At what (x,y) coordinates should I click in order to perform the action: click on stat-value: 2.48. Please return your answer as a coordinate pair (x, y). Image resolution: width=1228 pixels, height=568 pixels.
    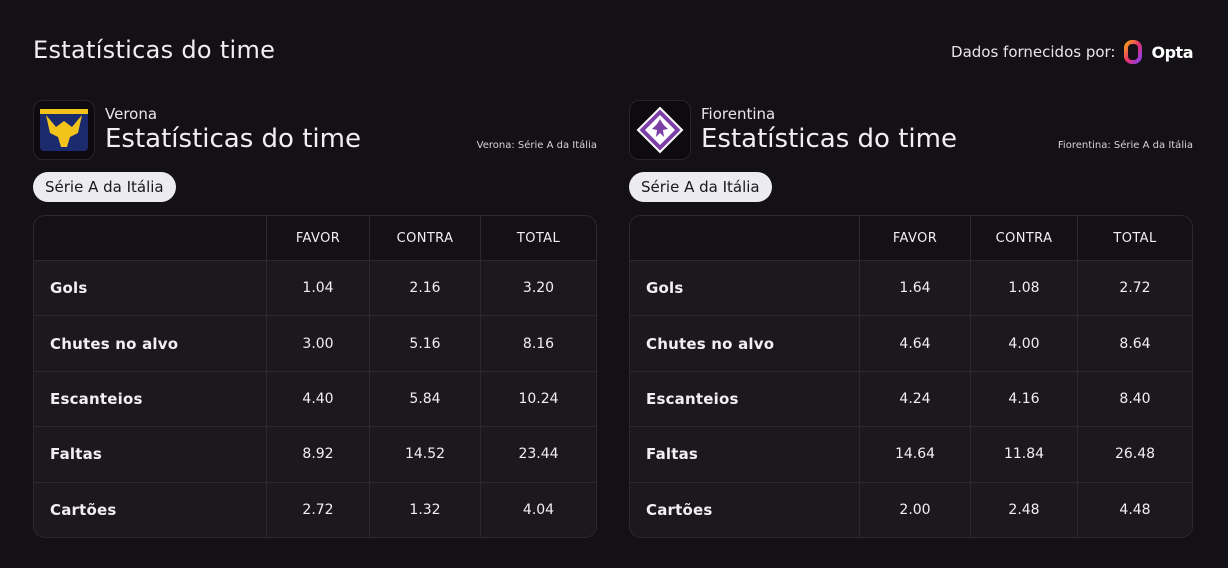
    Looking at the image, I should click on (1023, 509).